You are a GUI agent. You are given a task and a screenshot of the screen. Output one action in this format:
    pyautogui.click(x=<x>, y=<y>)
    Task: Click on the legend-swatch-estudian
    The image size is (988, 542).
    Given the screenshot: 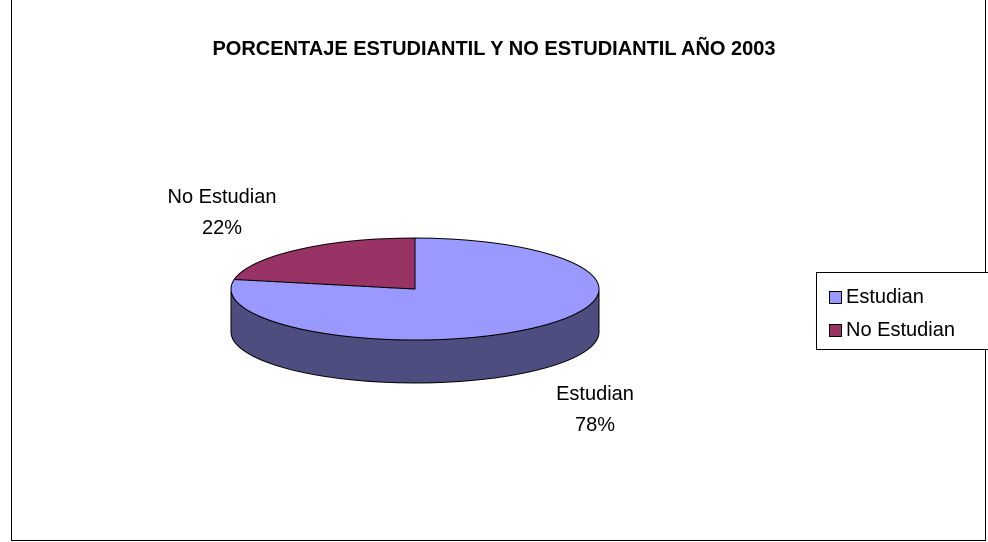 What is the action you would take?
    pyautogui.click(x=835, y=297)
    